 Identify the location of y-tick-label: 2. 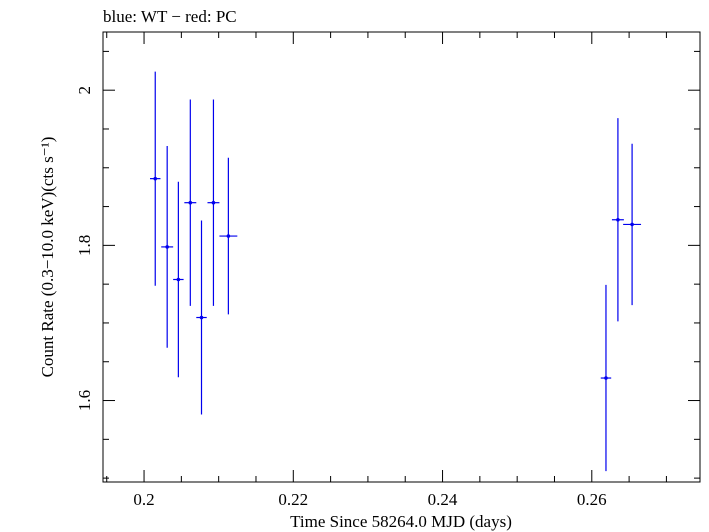
(84, 90).